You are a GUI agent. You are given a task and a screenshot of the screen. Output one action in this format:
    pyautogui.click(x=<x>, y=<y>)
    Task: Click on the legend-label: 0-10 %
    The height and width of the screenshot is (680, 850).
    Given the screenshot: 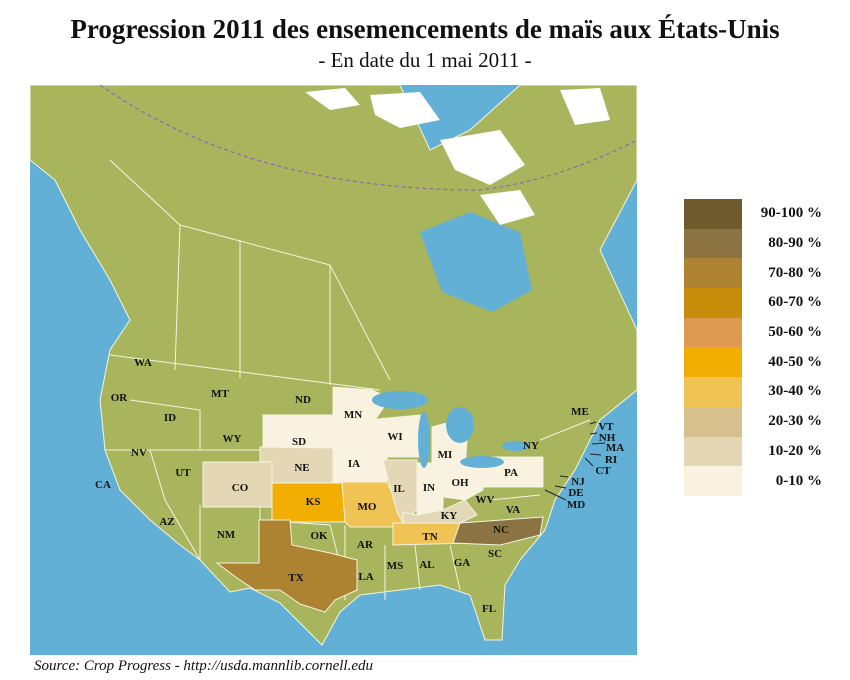 What is the action you would take?
    pyautogui.click(x=798, y=480)
    